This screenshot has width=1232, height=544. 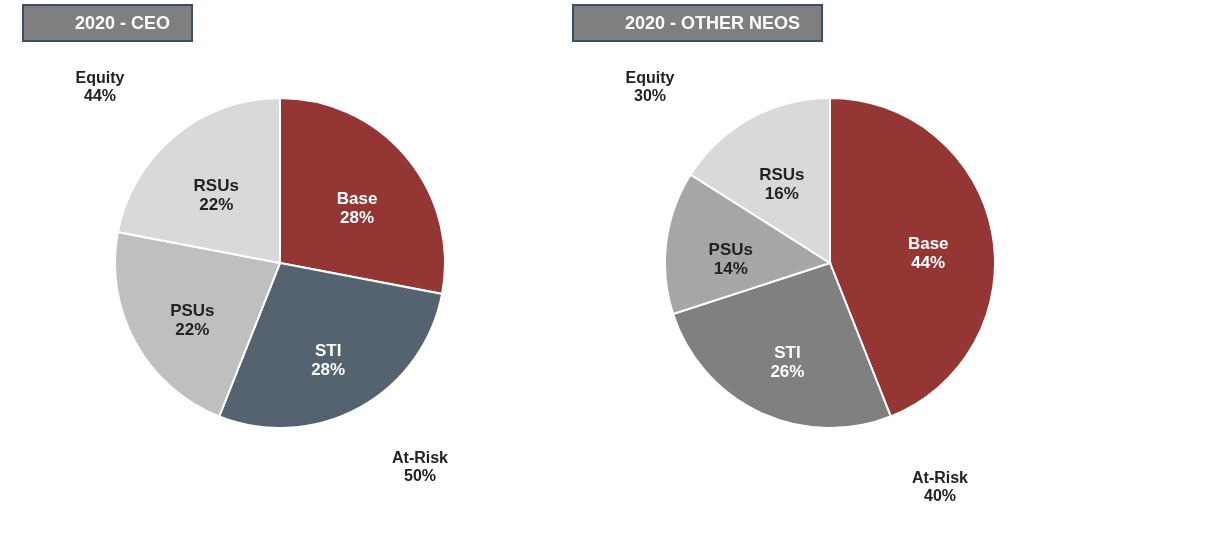 What do you see at coordinates (787, 372) in the screenshot?
I see `data-label: 26%` at bounding box center [787, 372].